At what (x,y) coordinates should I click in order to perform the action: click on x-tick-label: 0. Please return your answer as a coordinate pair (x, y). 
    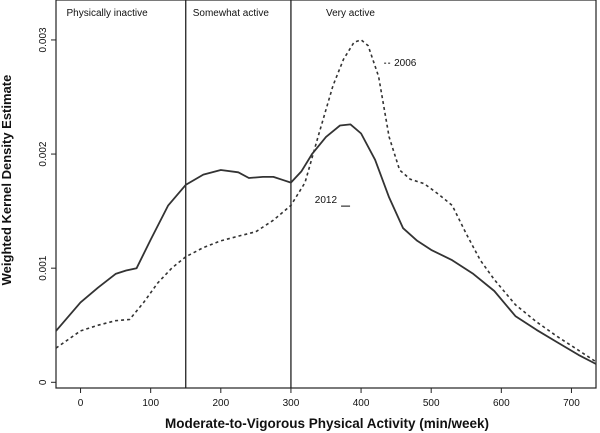
    Looking at the image, I should click on (81, 403).